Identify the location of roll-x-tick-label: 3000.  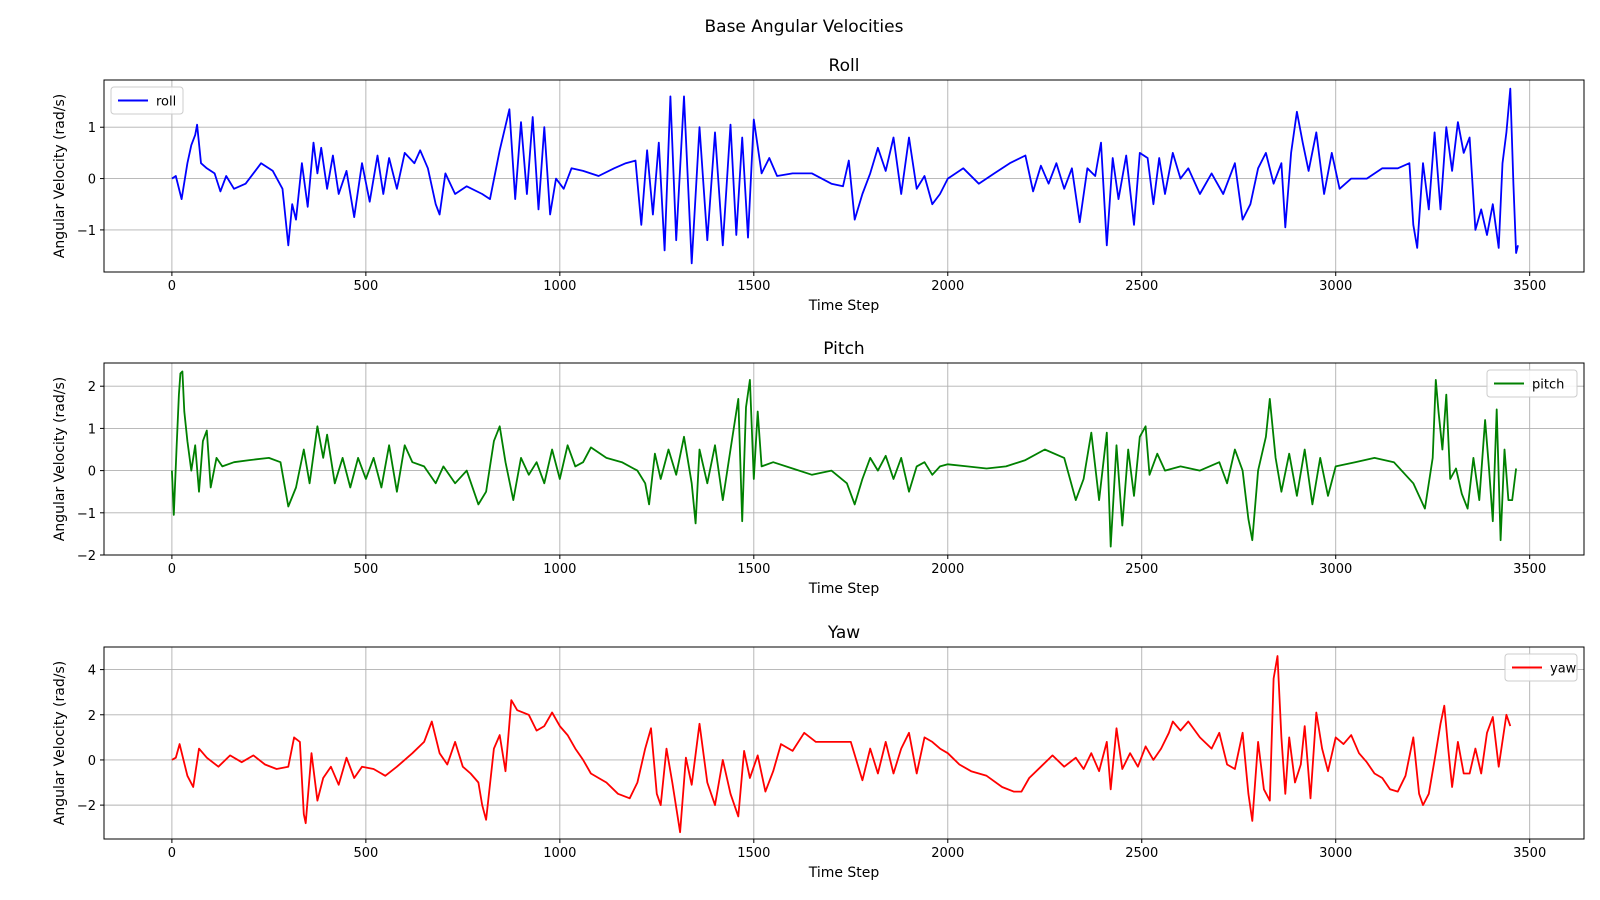
(1335, 286).